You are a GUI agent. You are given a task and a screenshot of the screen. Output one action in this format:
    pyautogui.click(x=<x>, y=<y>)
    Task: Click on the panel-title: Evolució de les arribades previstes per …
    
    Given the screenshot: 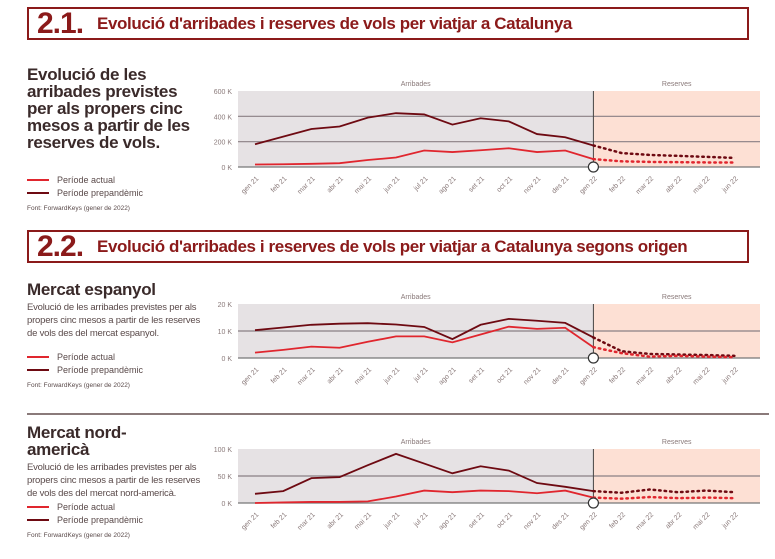 What is the action you would take?
    pyautogui.click(x=108, y=108)
    